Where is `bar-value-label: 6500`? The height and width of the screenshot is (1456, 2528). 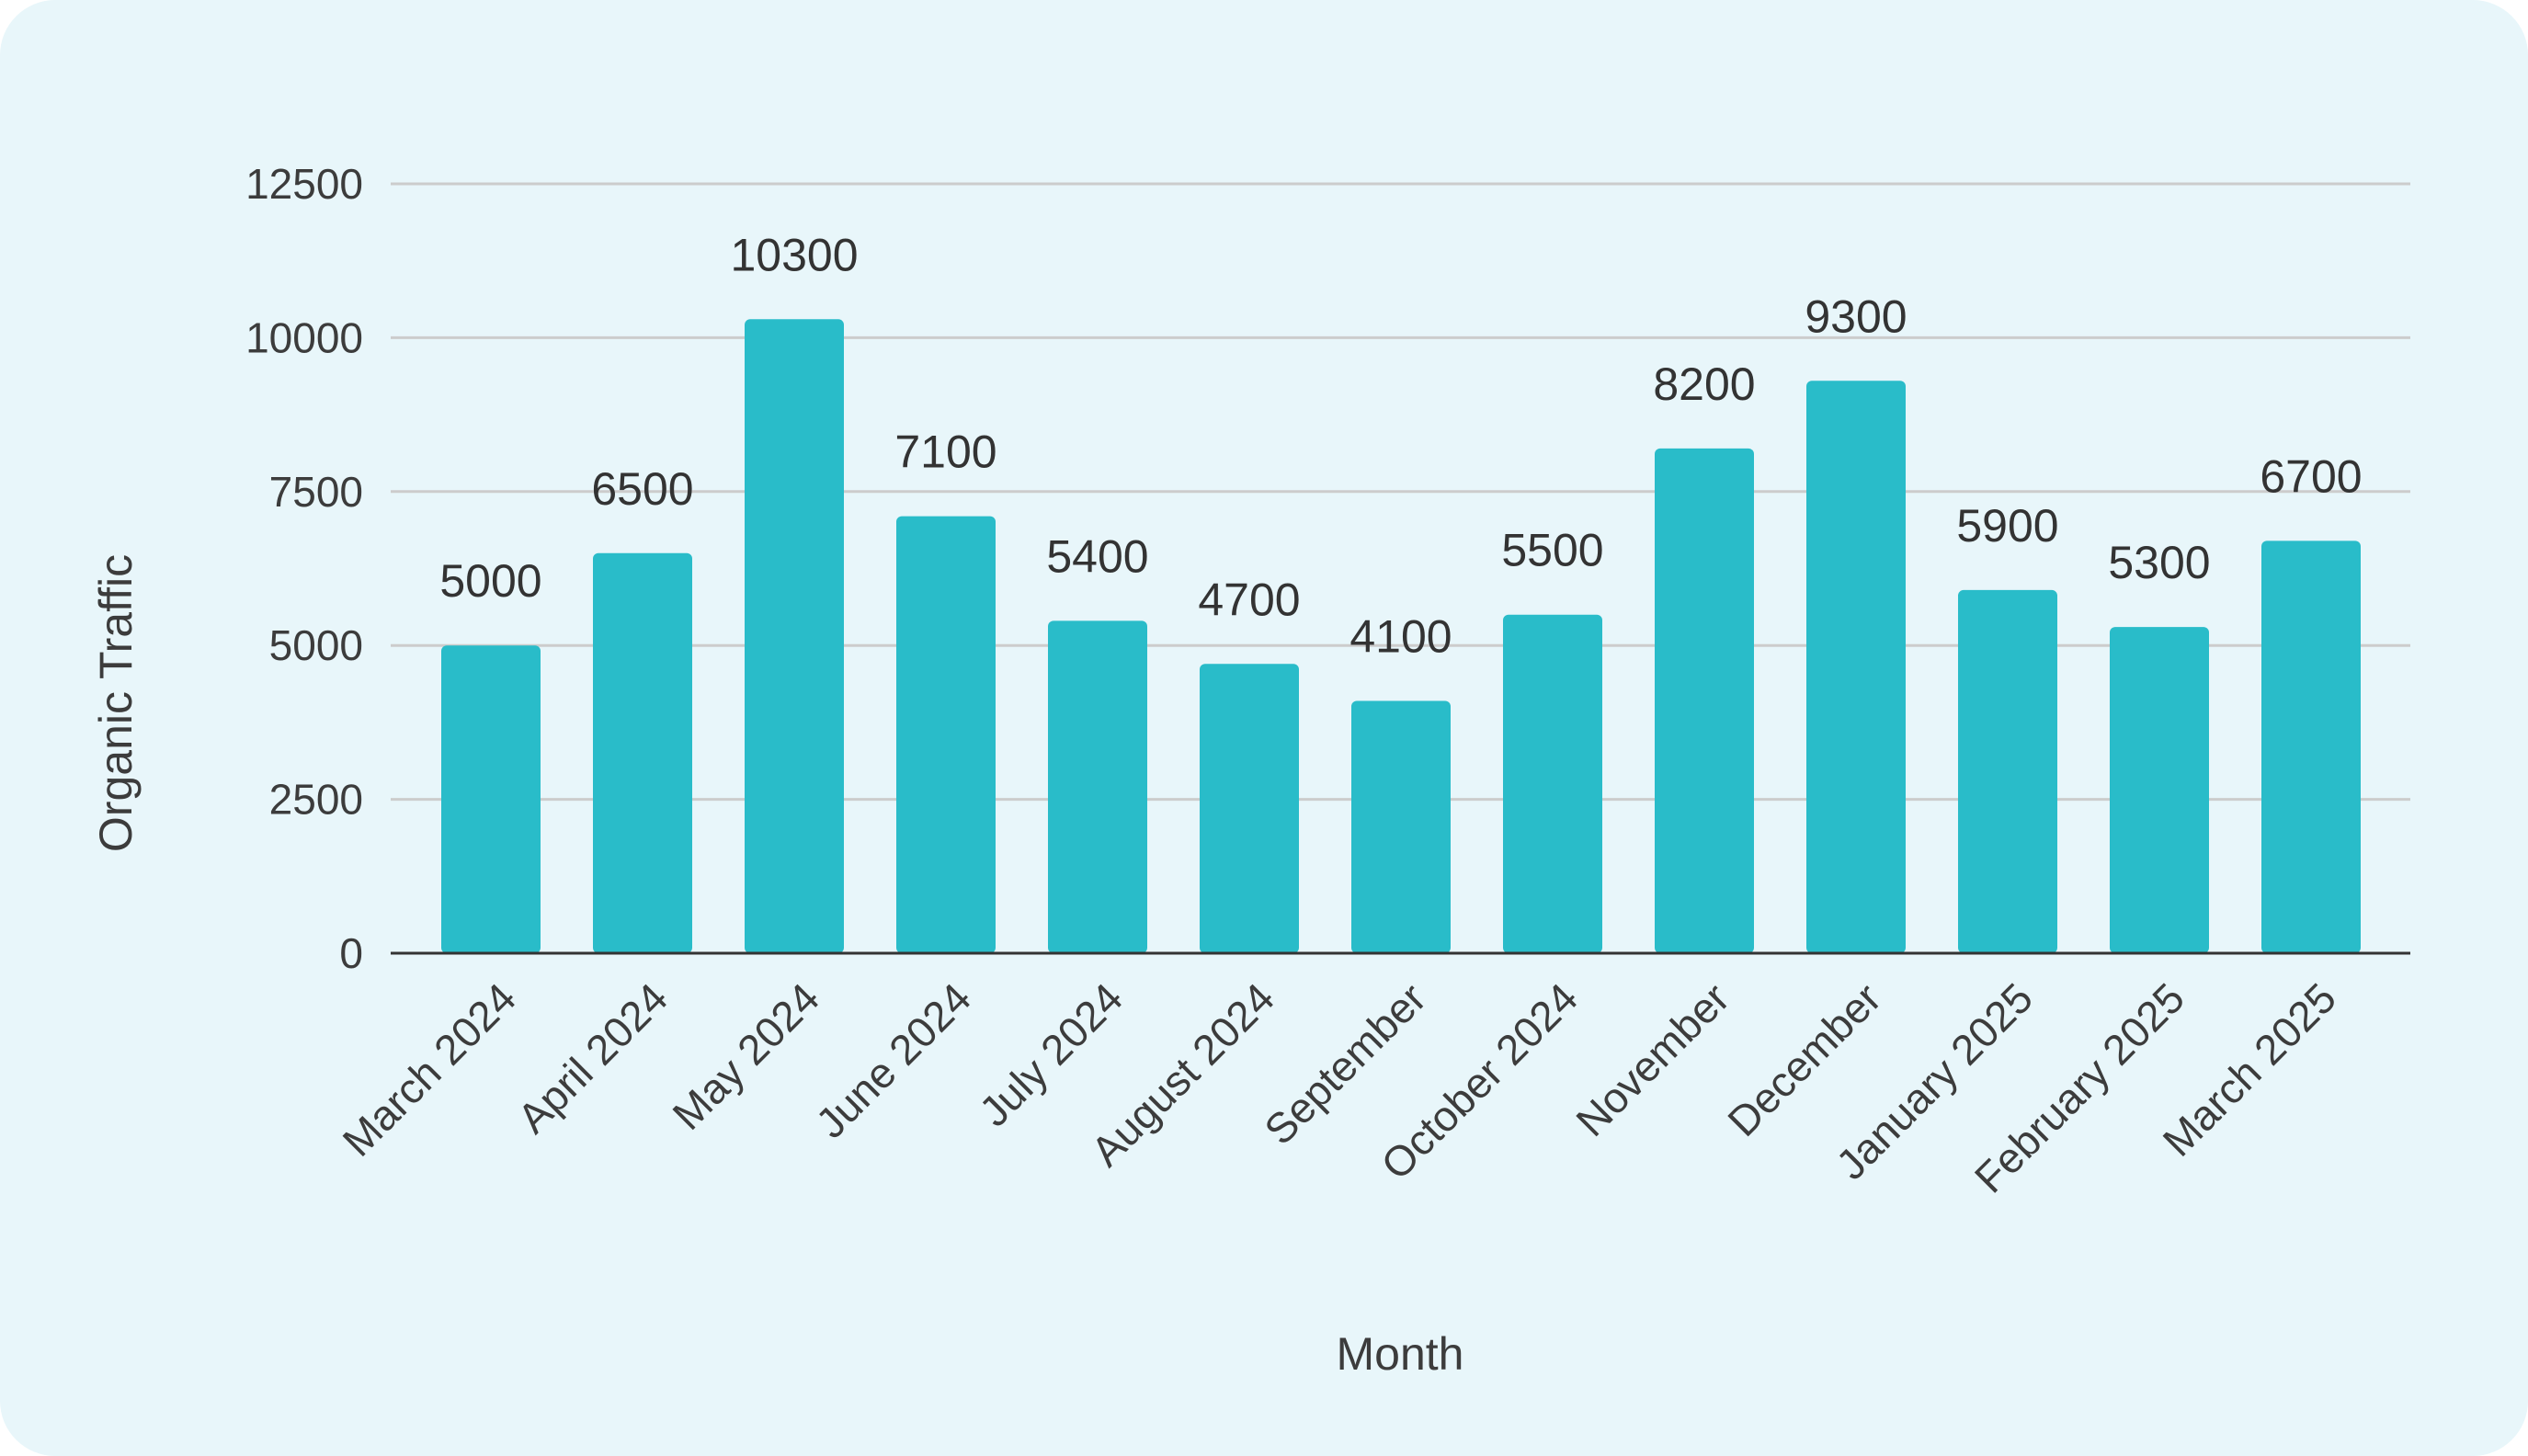 bar-value-label: 6500 is located at coordinates (642, 489).